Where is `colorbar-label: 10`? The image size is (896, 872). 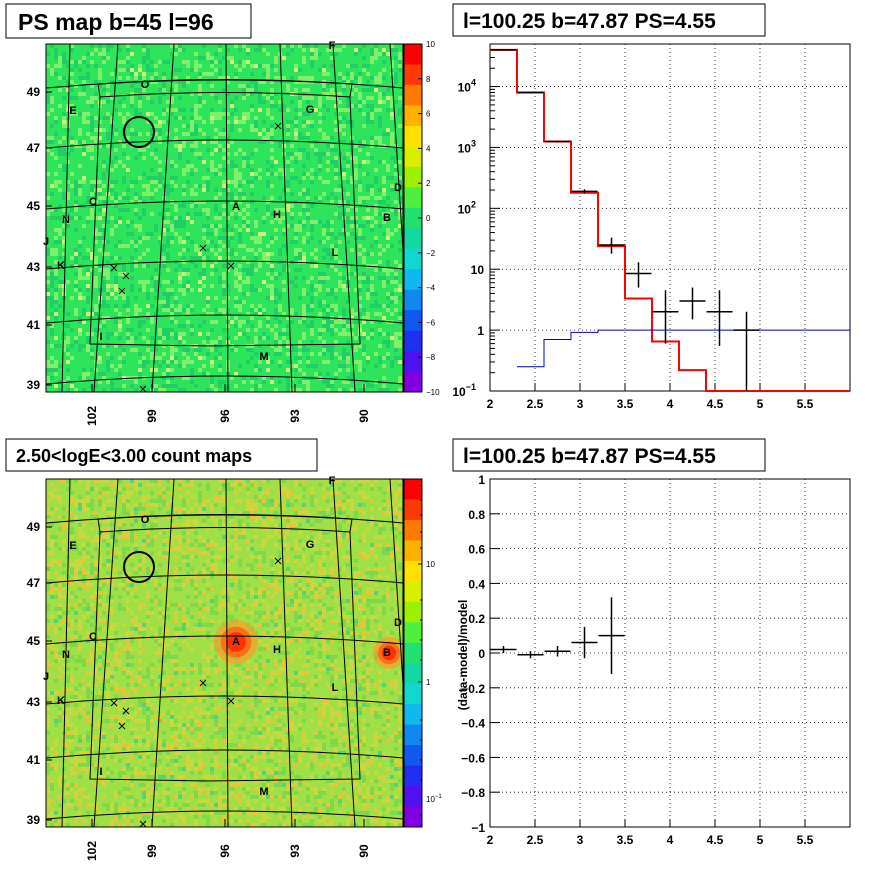 colorbar-label: 10 is located at coordinates (430, 44).